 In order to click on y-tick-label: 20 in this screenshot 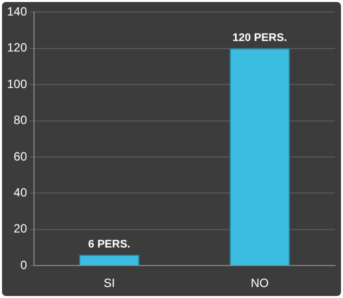, I will do `click(21, 229)`.